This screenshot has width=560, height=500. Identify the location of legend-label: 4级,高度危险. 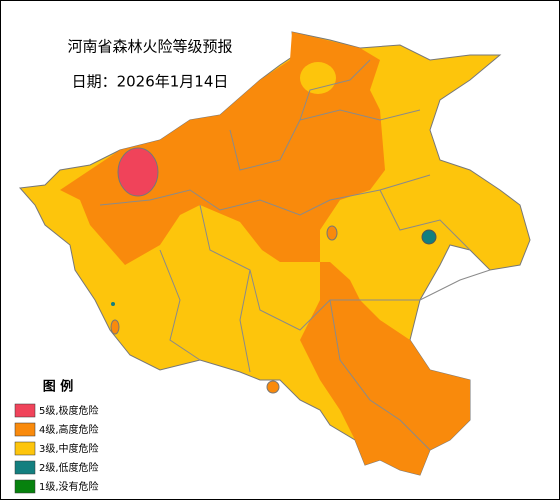
(69, 429).